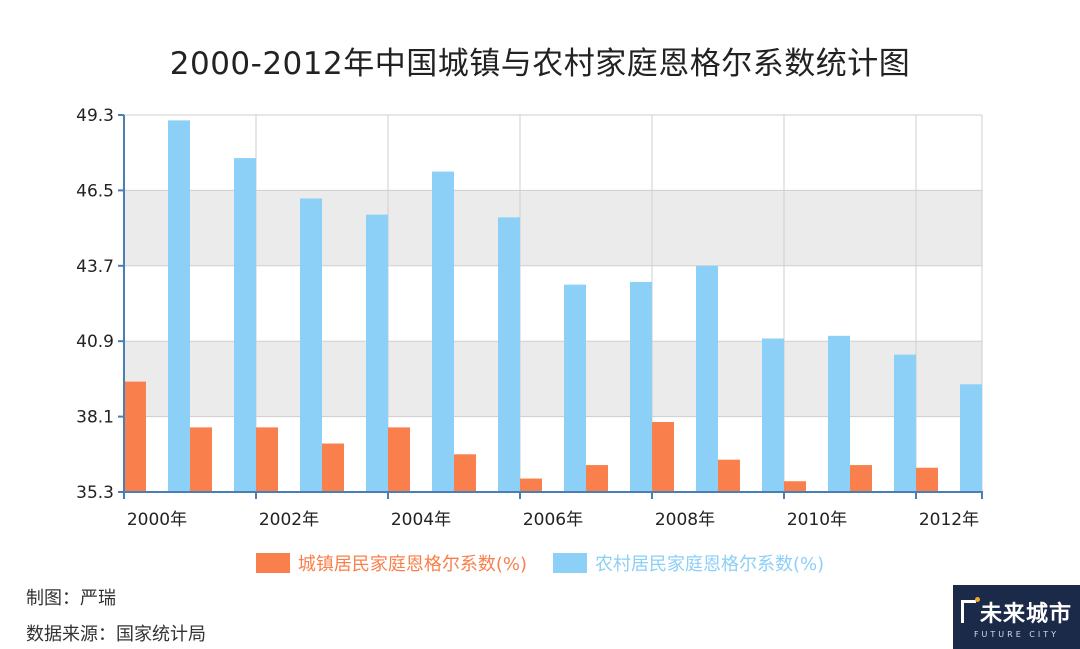 Image resolution: width=1080 pixels, height=649 pixels. What do you see at coordinates (1016, 634) in the screenshot?
I see `logo-subtext: FUTURE CITY` at bounding box center [1016, 634].